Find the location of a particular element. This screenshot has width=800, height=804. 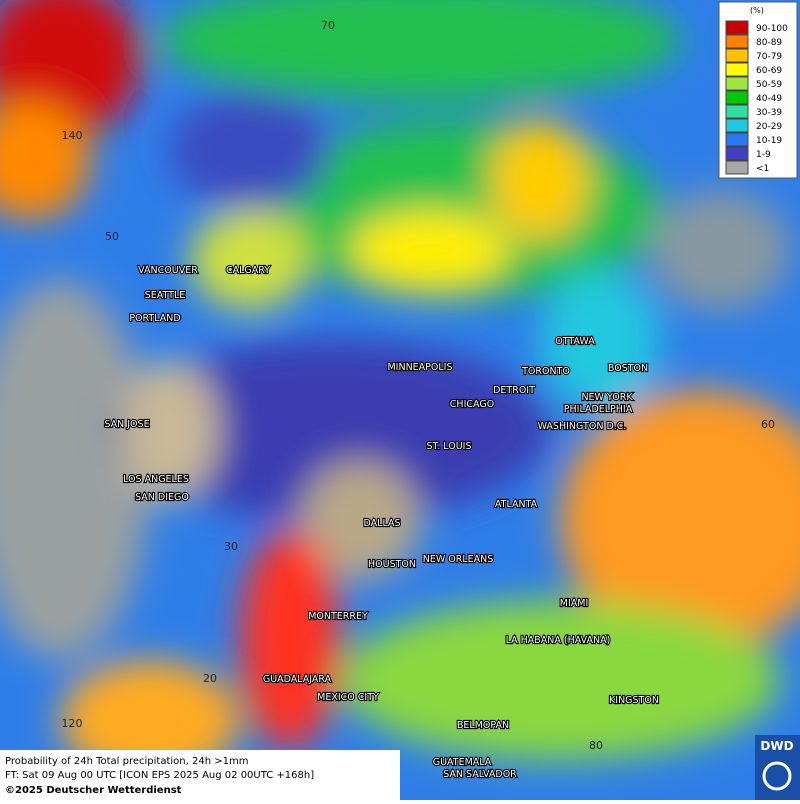

legend-label: 90-100 is located at coordinates (772, 29).